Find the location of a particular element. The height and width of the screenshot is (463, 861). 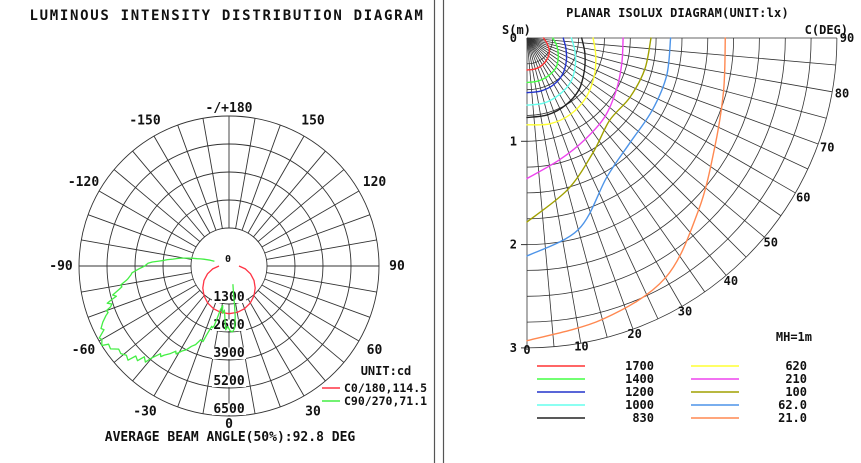

angle-tick-label: -/+180 is located at coordinates (229, 108).